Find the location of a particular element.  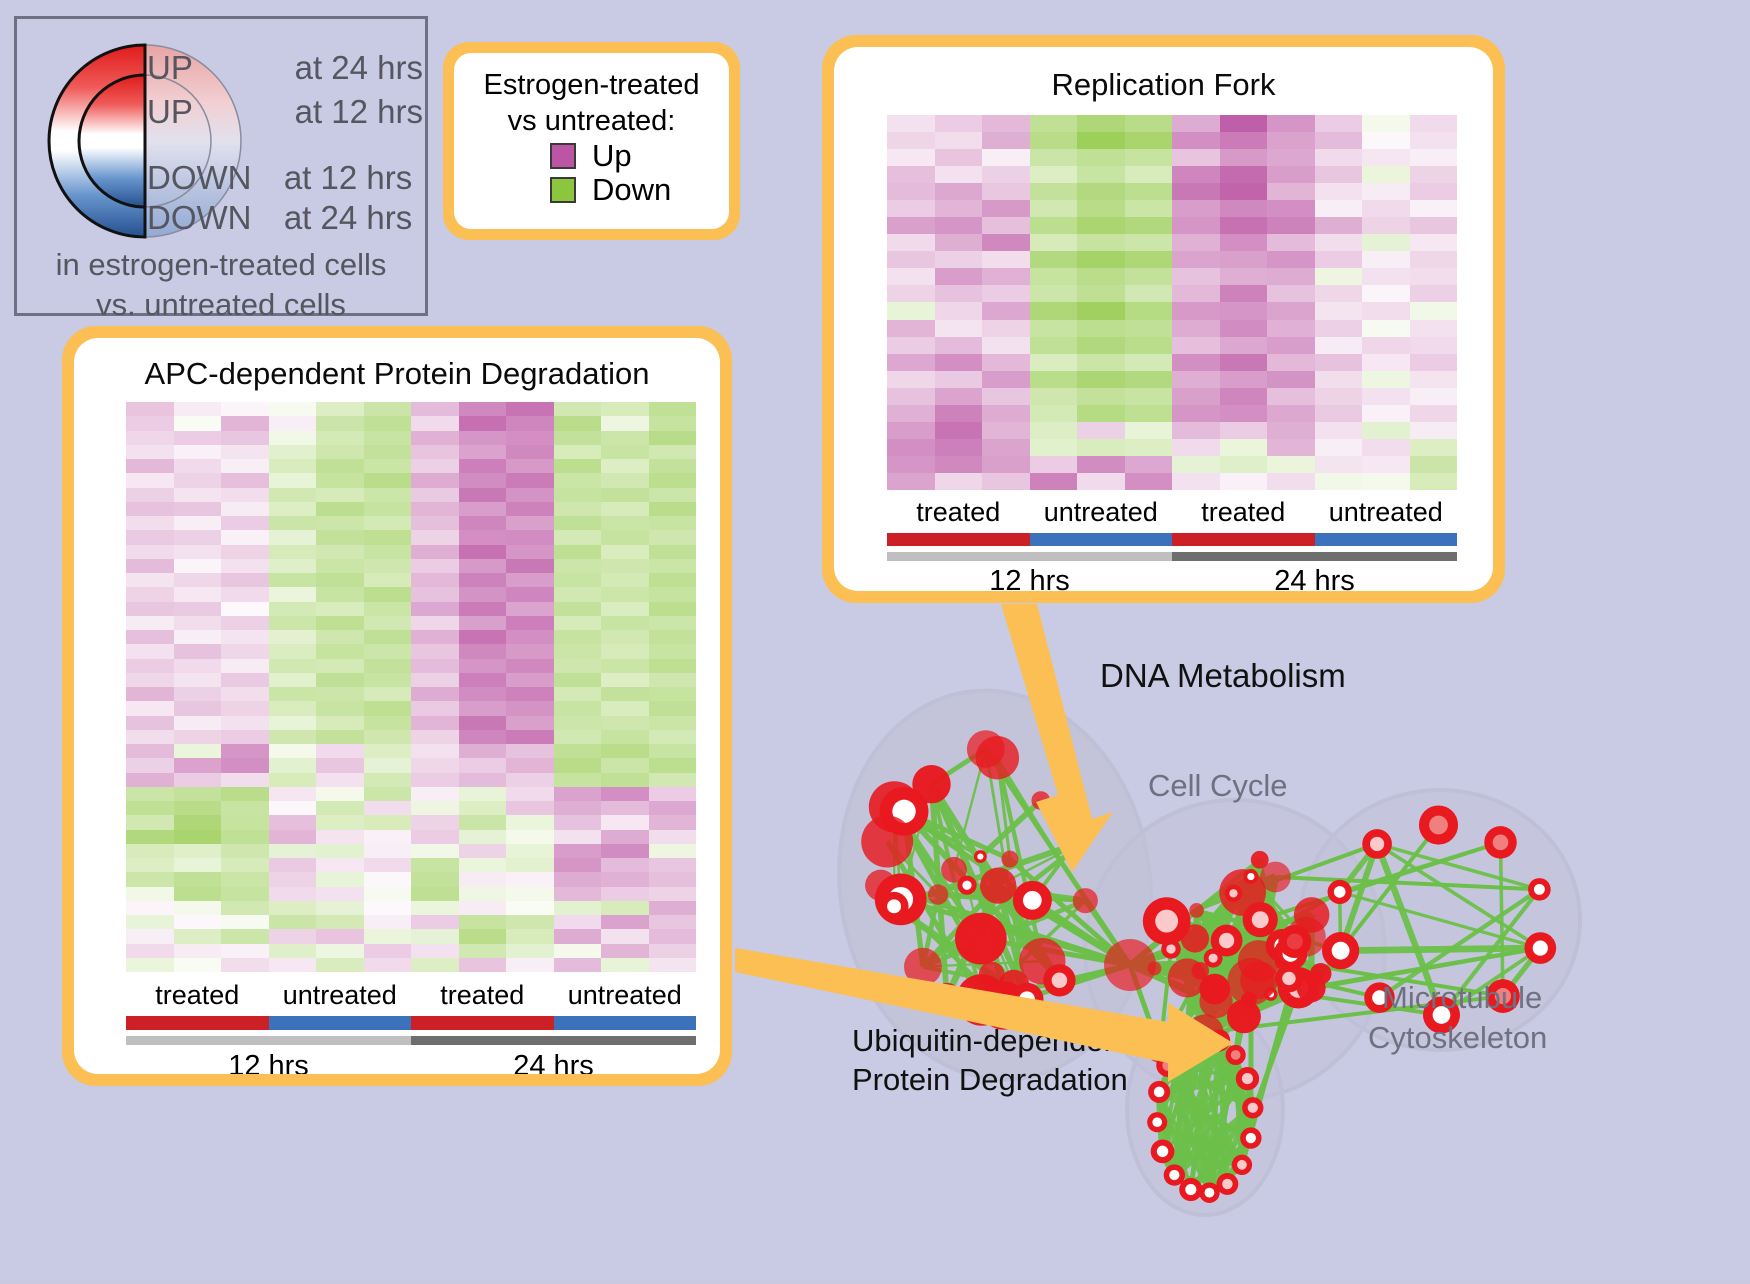

replication-fork-group-bar is located at coordinates (1172, 539).